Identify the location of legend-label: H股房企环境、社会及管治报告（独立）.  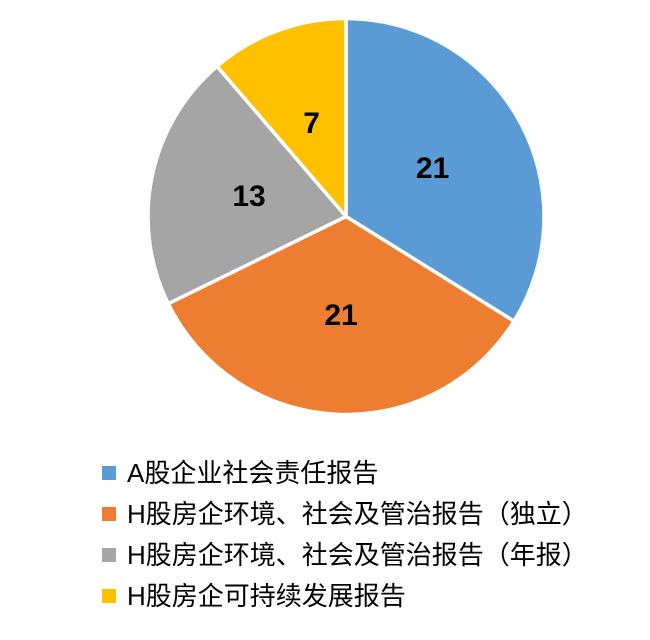
(357, 514).